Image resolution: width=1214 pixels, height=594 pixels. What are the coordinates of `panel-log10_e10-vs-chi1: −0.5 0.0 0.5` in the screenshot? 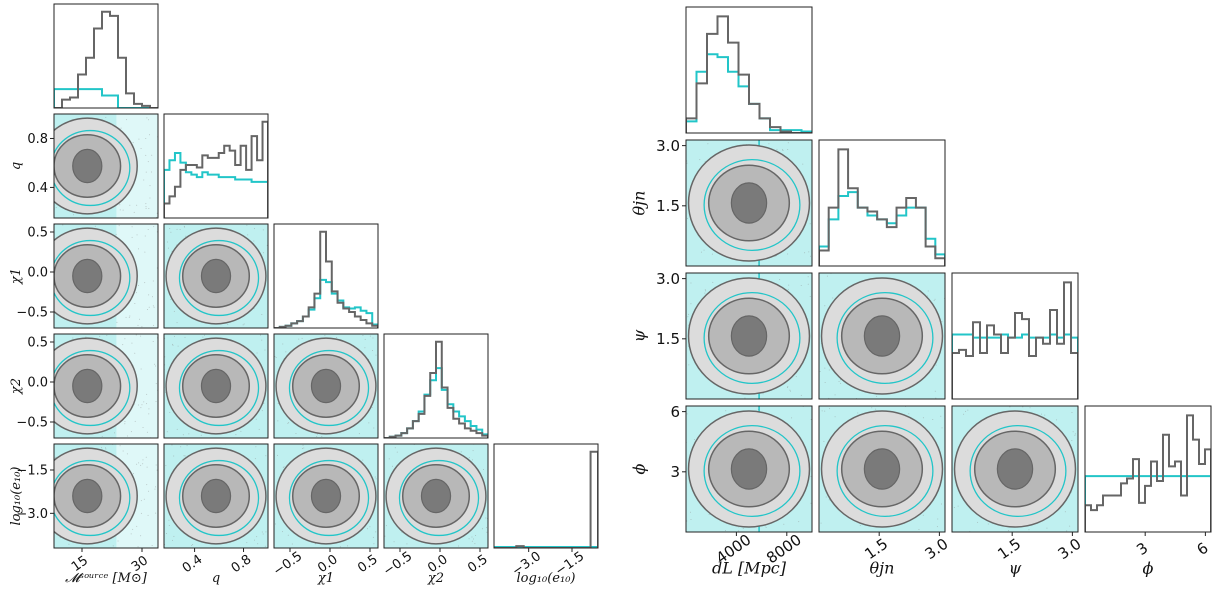 It's located at (326, 511).